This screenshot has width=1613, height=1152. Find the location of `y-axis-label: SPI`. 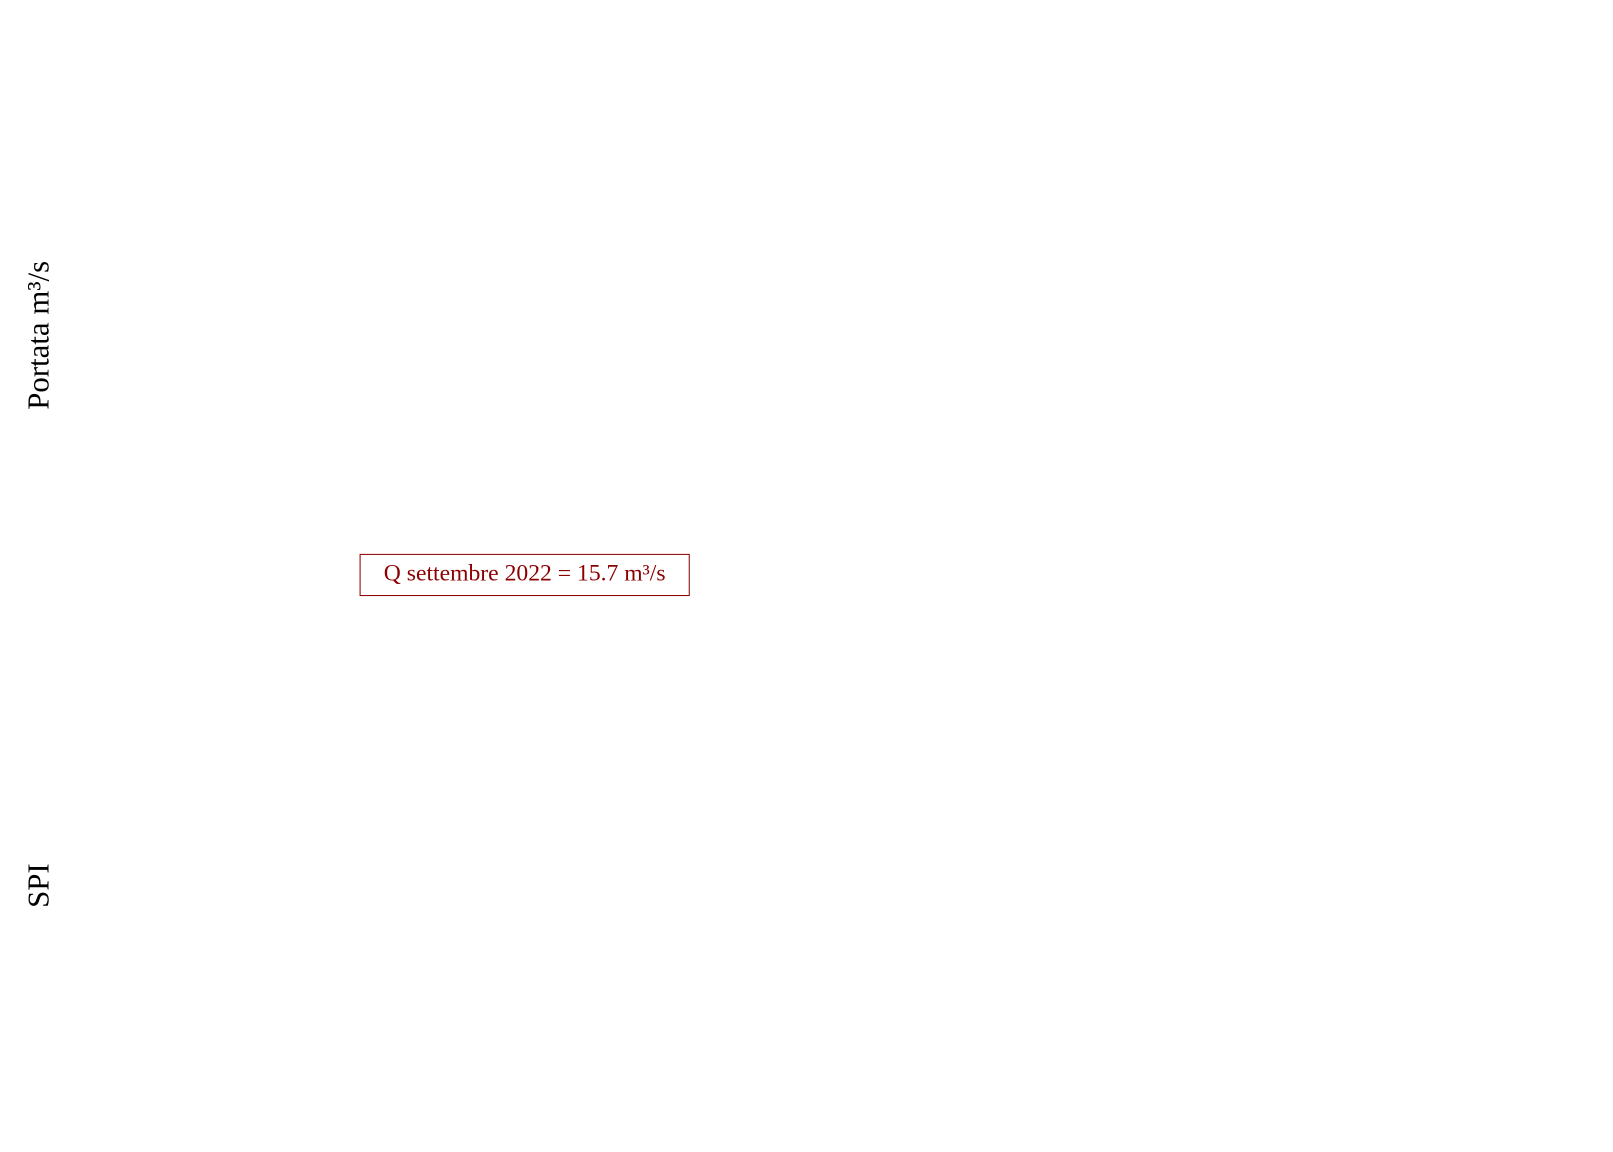

y-axis-label: SPI is located at coordinates (38, 885).